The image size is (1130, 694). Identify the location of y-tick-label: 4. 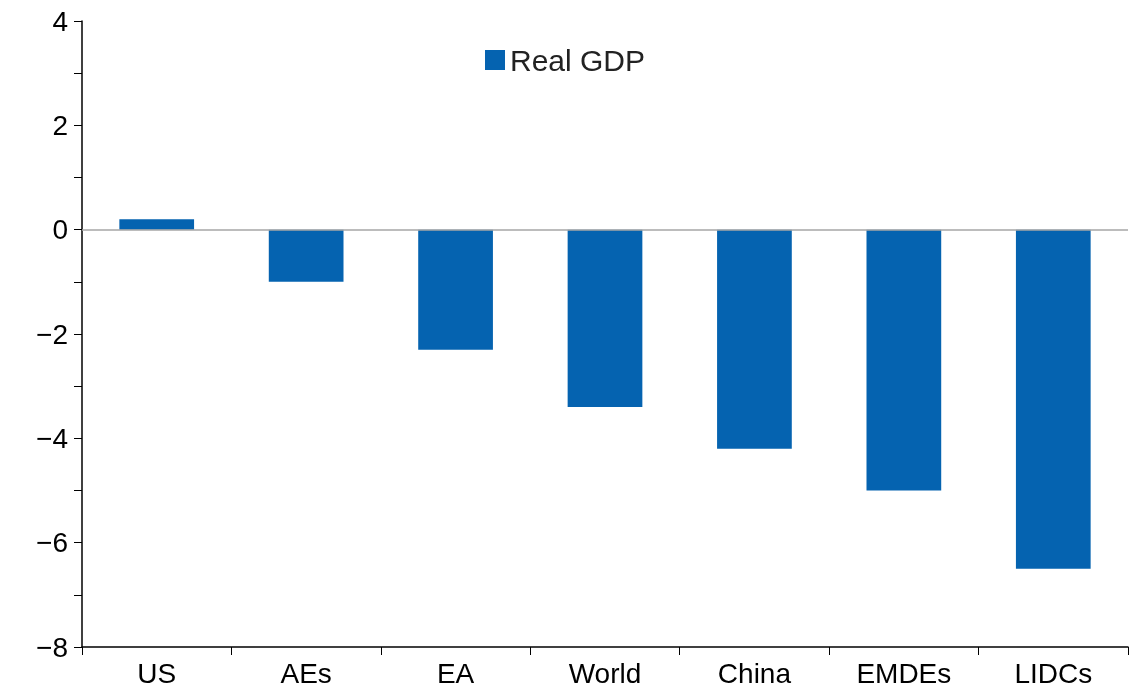
(60, 21).